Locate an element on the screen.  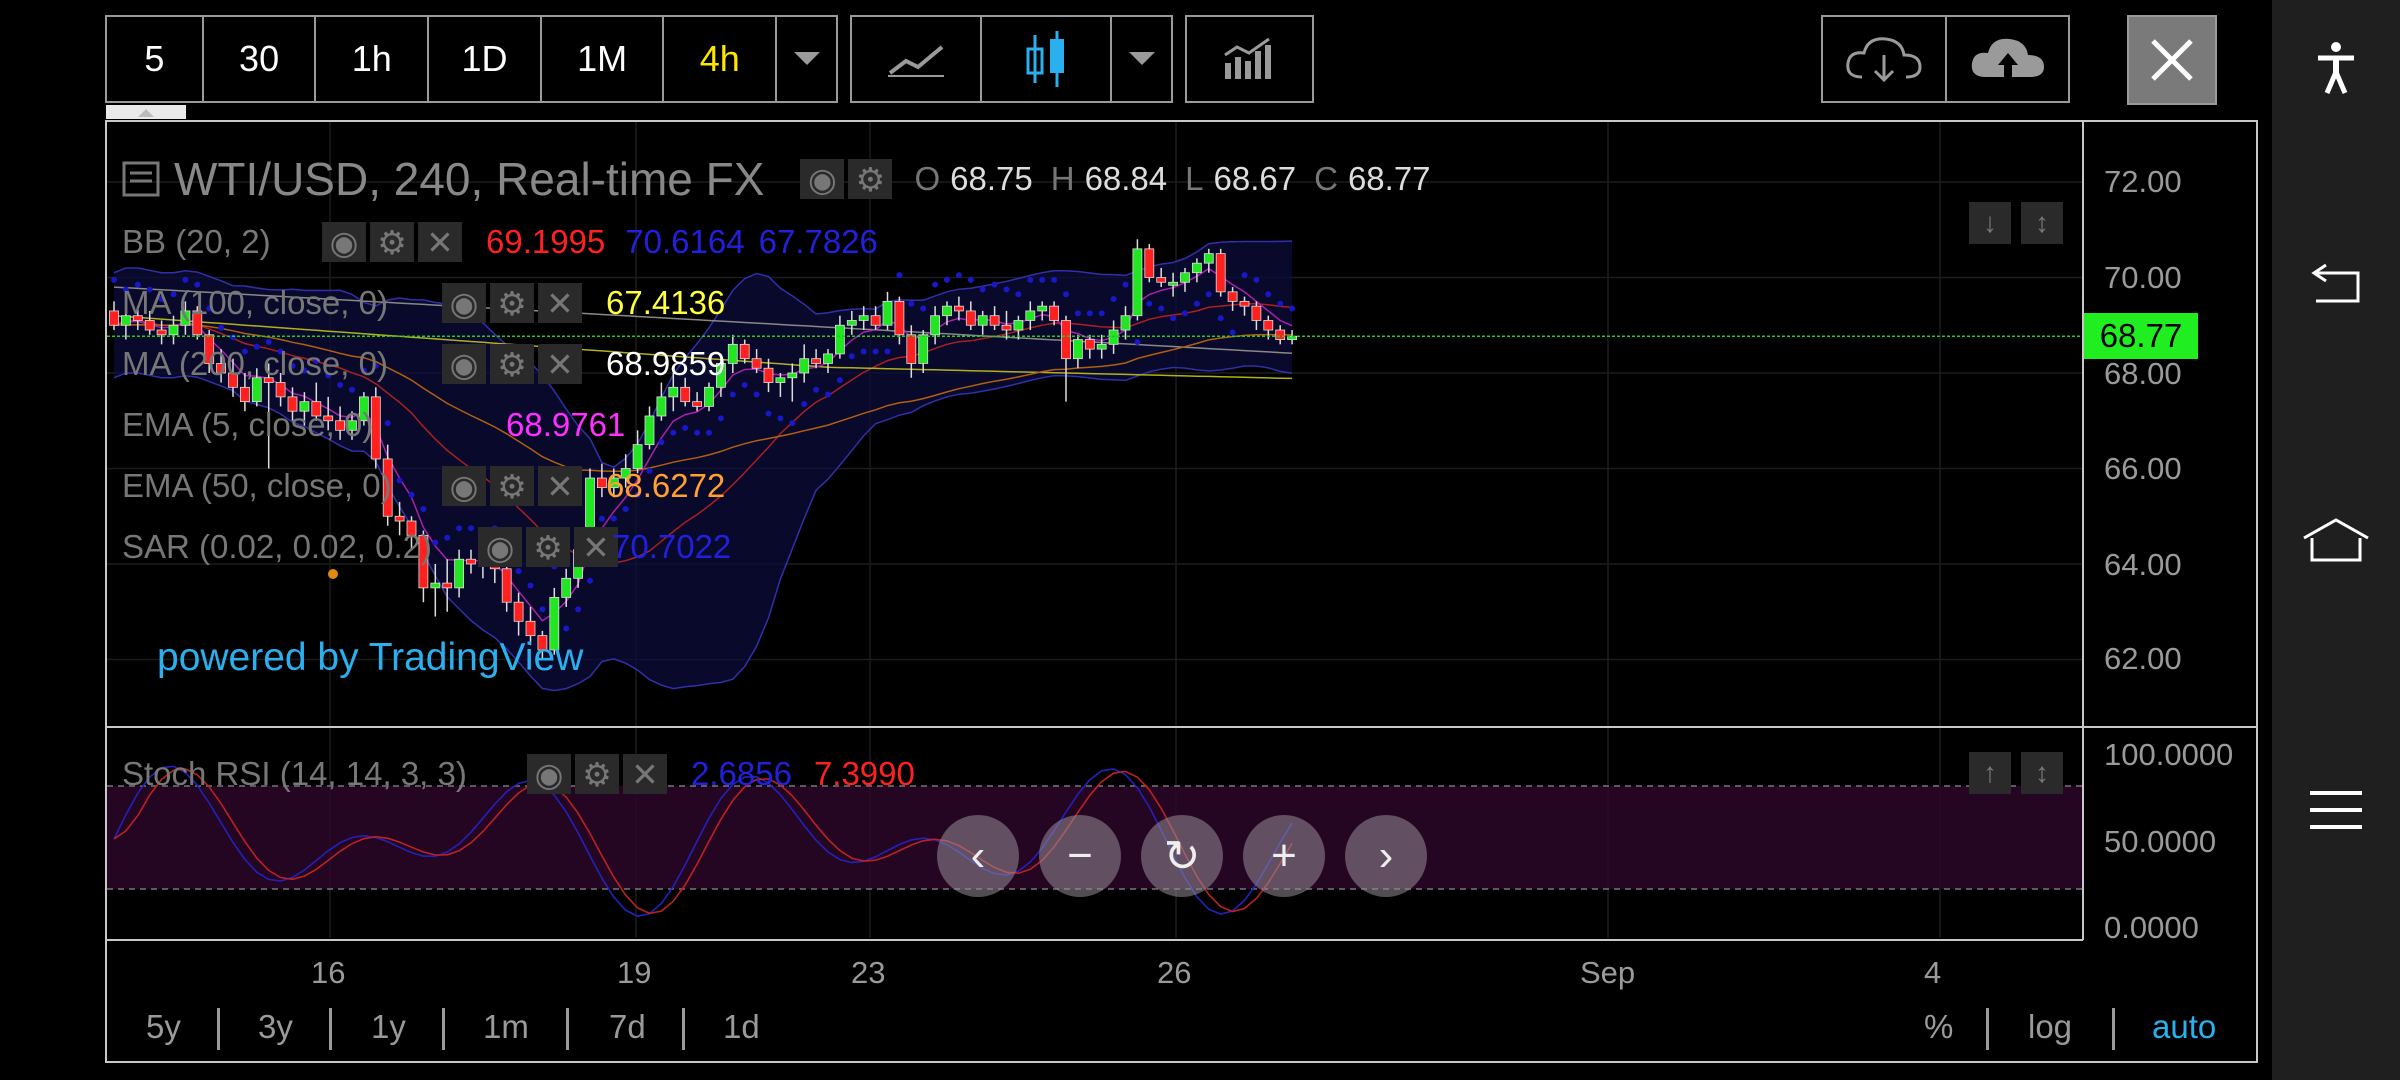
range-1d-button: 1d is located at coordinates (741, 1026).